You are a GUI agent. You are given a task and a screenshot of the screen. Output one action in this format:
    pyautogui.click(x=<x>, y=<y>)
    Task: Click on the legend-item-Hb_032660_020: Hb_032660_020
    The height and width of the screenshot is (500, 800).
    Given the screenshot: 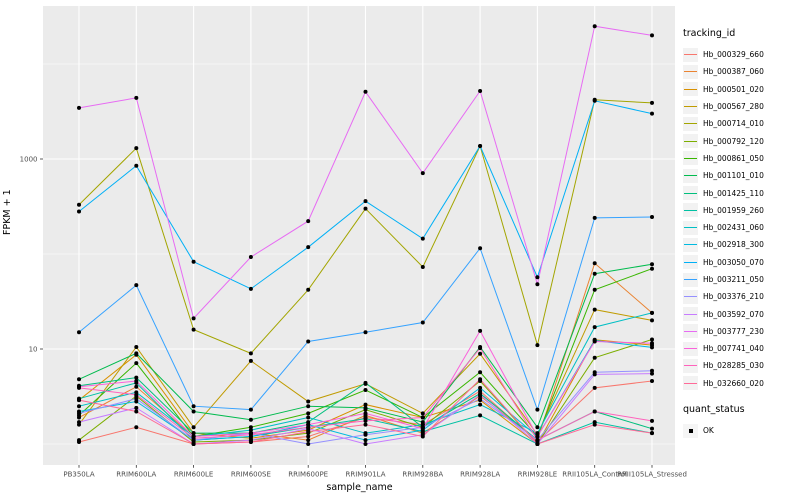 What is the action you would take?
    pyautogui.click(x=740, y=383)
    